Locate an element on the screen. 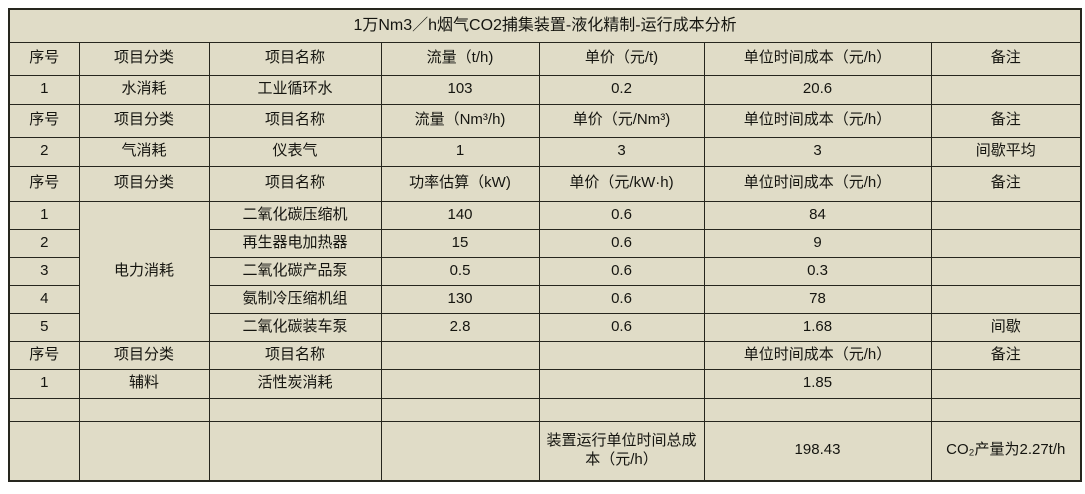 The height and width of the screenshot is (494, 1085). table-cell: 5 is located at coordinates (44, 327).